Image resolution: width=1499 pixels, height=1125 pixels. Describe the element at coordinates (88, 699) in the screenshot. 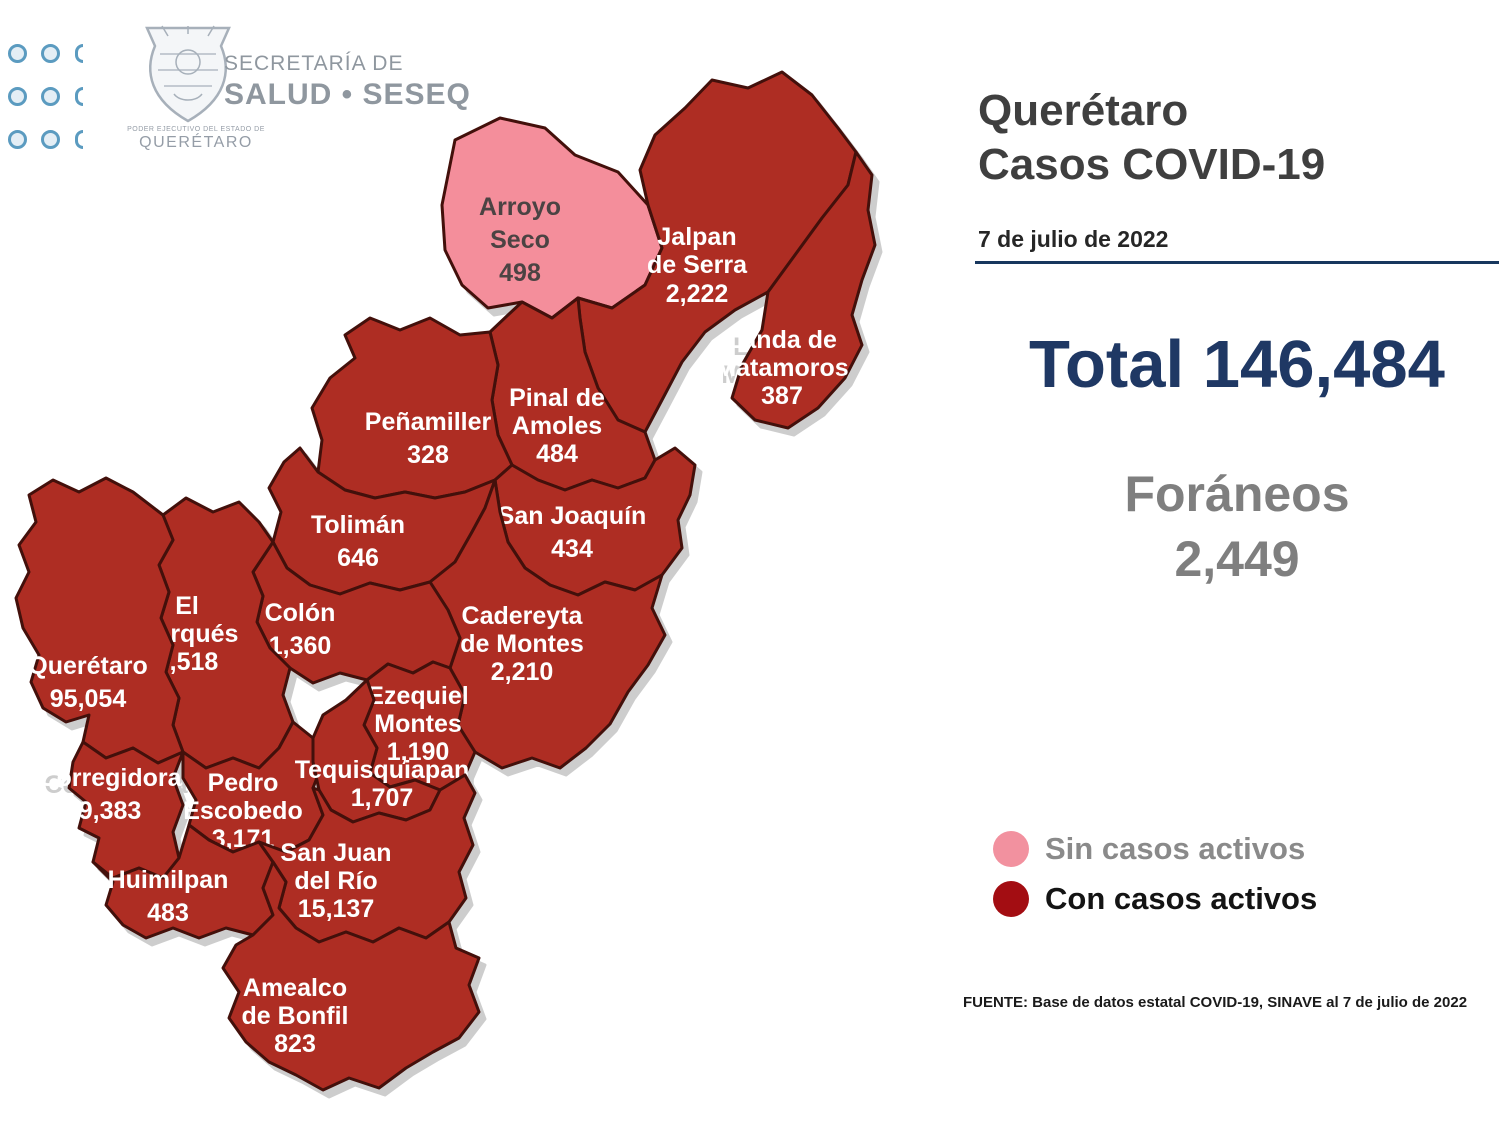

I see `municipality-cases: 95,054` at that location.